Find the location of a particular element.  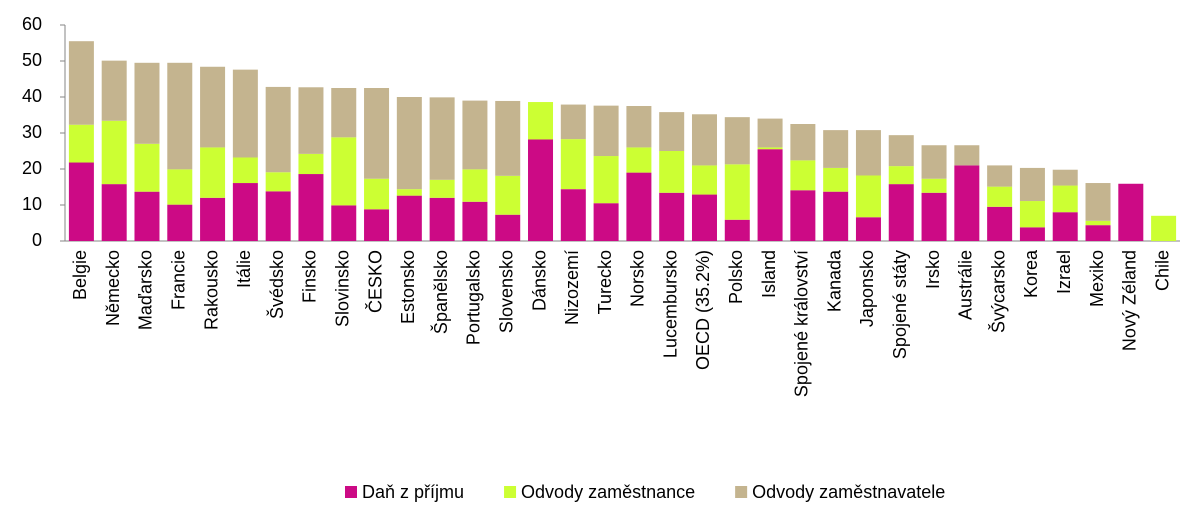

x-tick-label: Lucembursko is located at coordinates (670, 304).